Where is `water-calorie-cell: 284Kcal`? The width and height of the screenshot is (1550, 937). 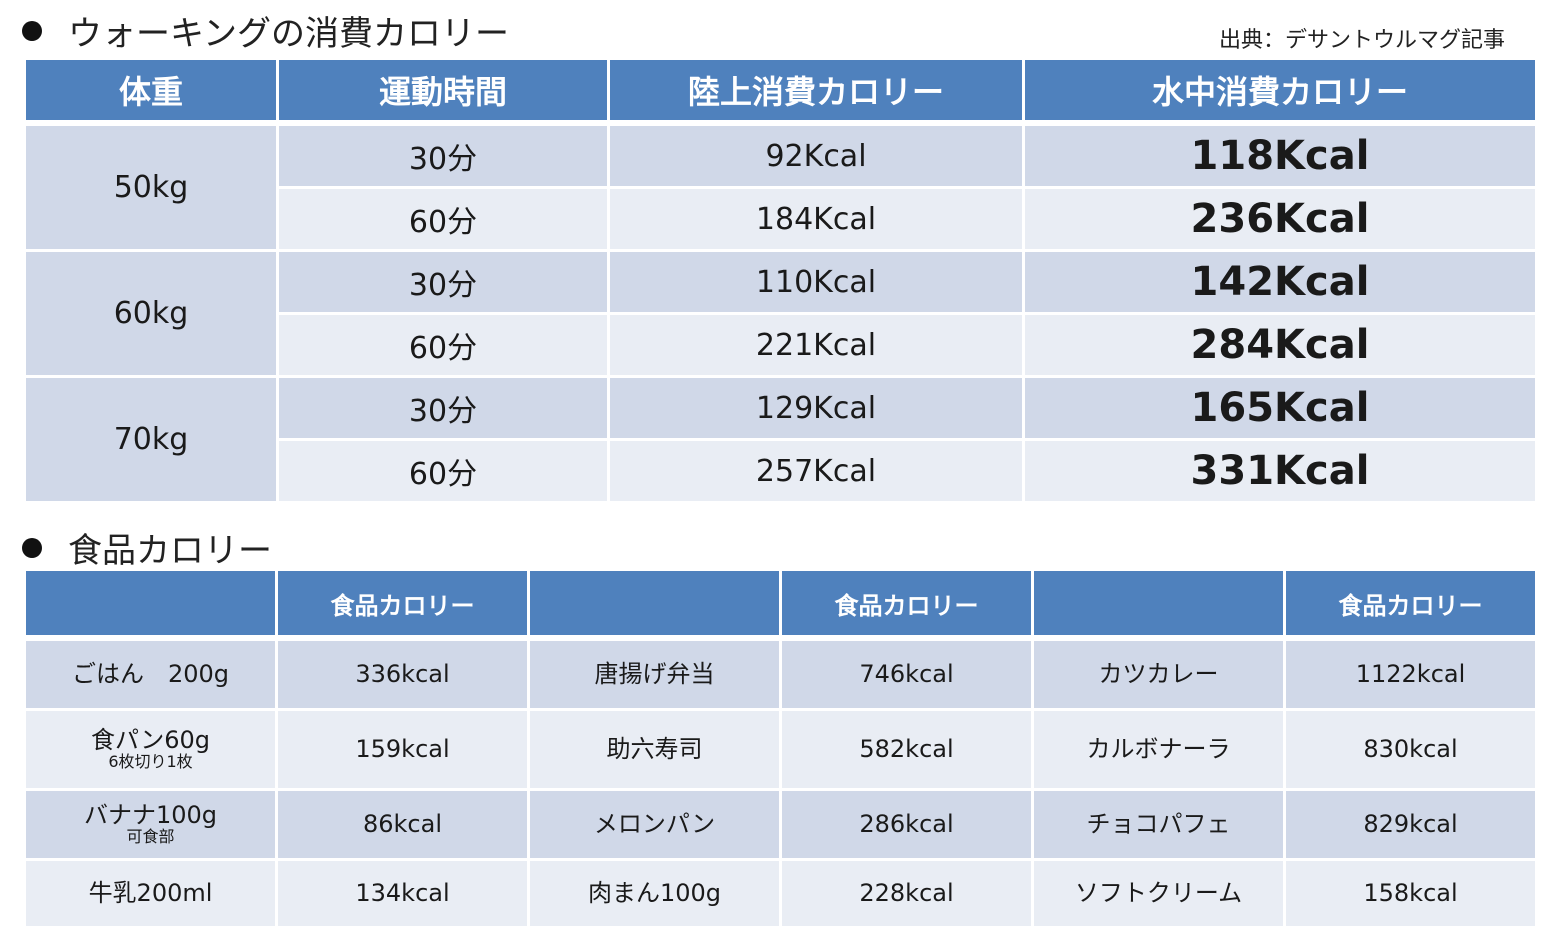
water-calorie-cell: 284Kcal is located at coordinates (1280, 345).